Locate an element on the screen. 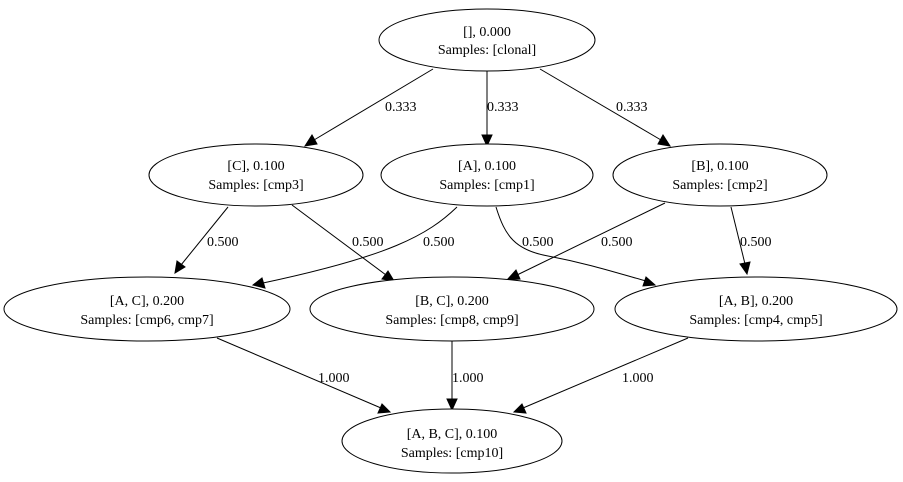 This screenshot has width=903, height=482. edge-b-to-ab: 0.500 is located at coordinates (751, 241).